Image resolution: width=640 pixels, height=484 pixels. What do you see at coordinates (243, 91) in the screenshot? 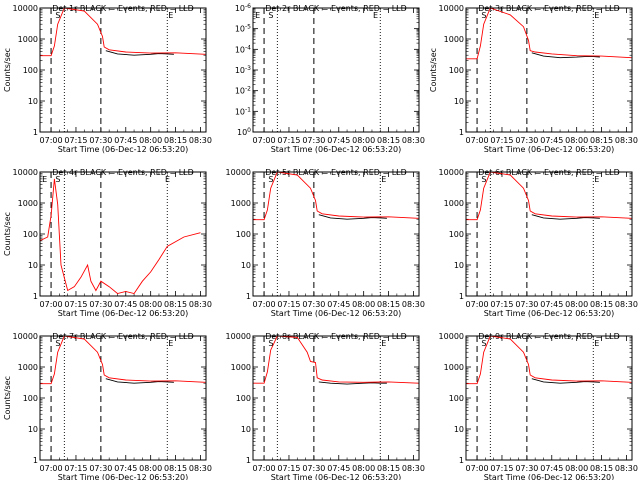
I see `y-tick-label: 10⁻²` at bounding box center [243, 91].